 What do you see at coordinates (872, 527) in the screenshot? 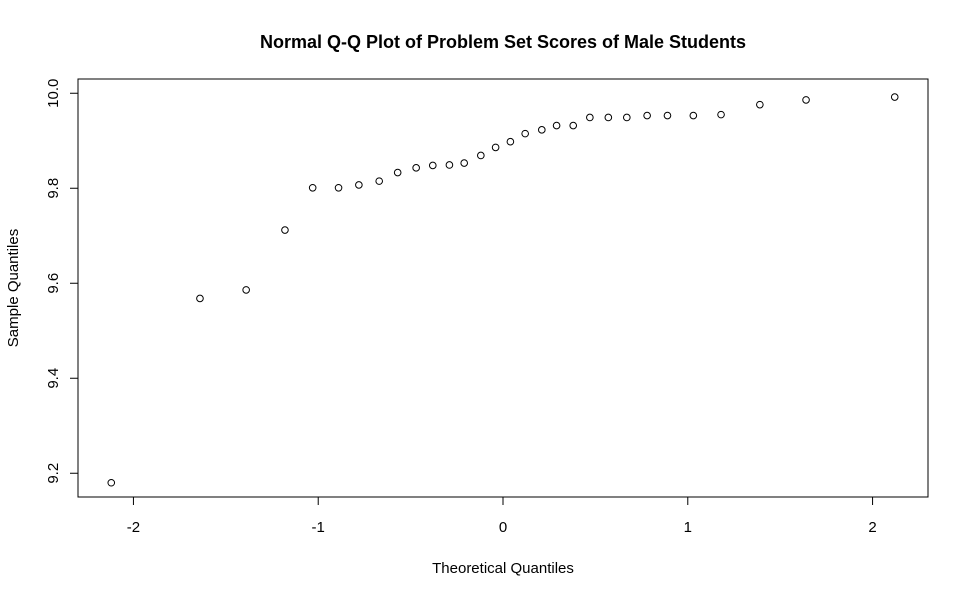
I see `x-tick-label: 2` at bounding box center [872, 527].